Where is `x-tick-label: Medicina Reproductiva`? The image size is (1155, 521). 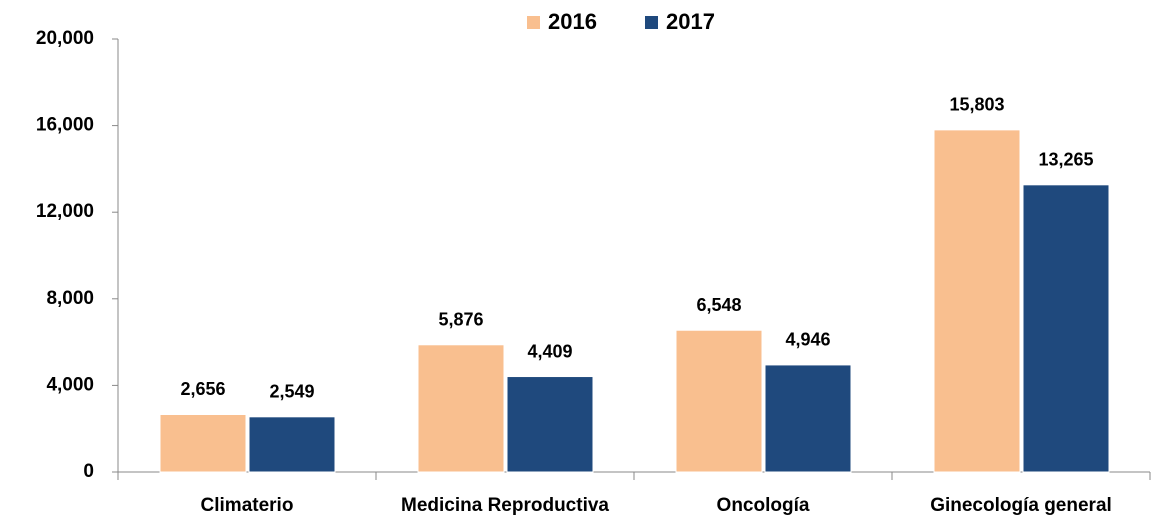 x-tick-label: Medicina Reproductiva is located at coordinates (505, 505).